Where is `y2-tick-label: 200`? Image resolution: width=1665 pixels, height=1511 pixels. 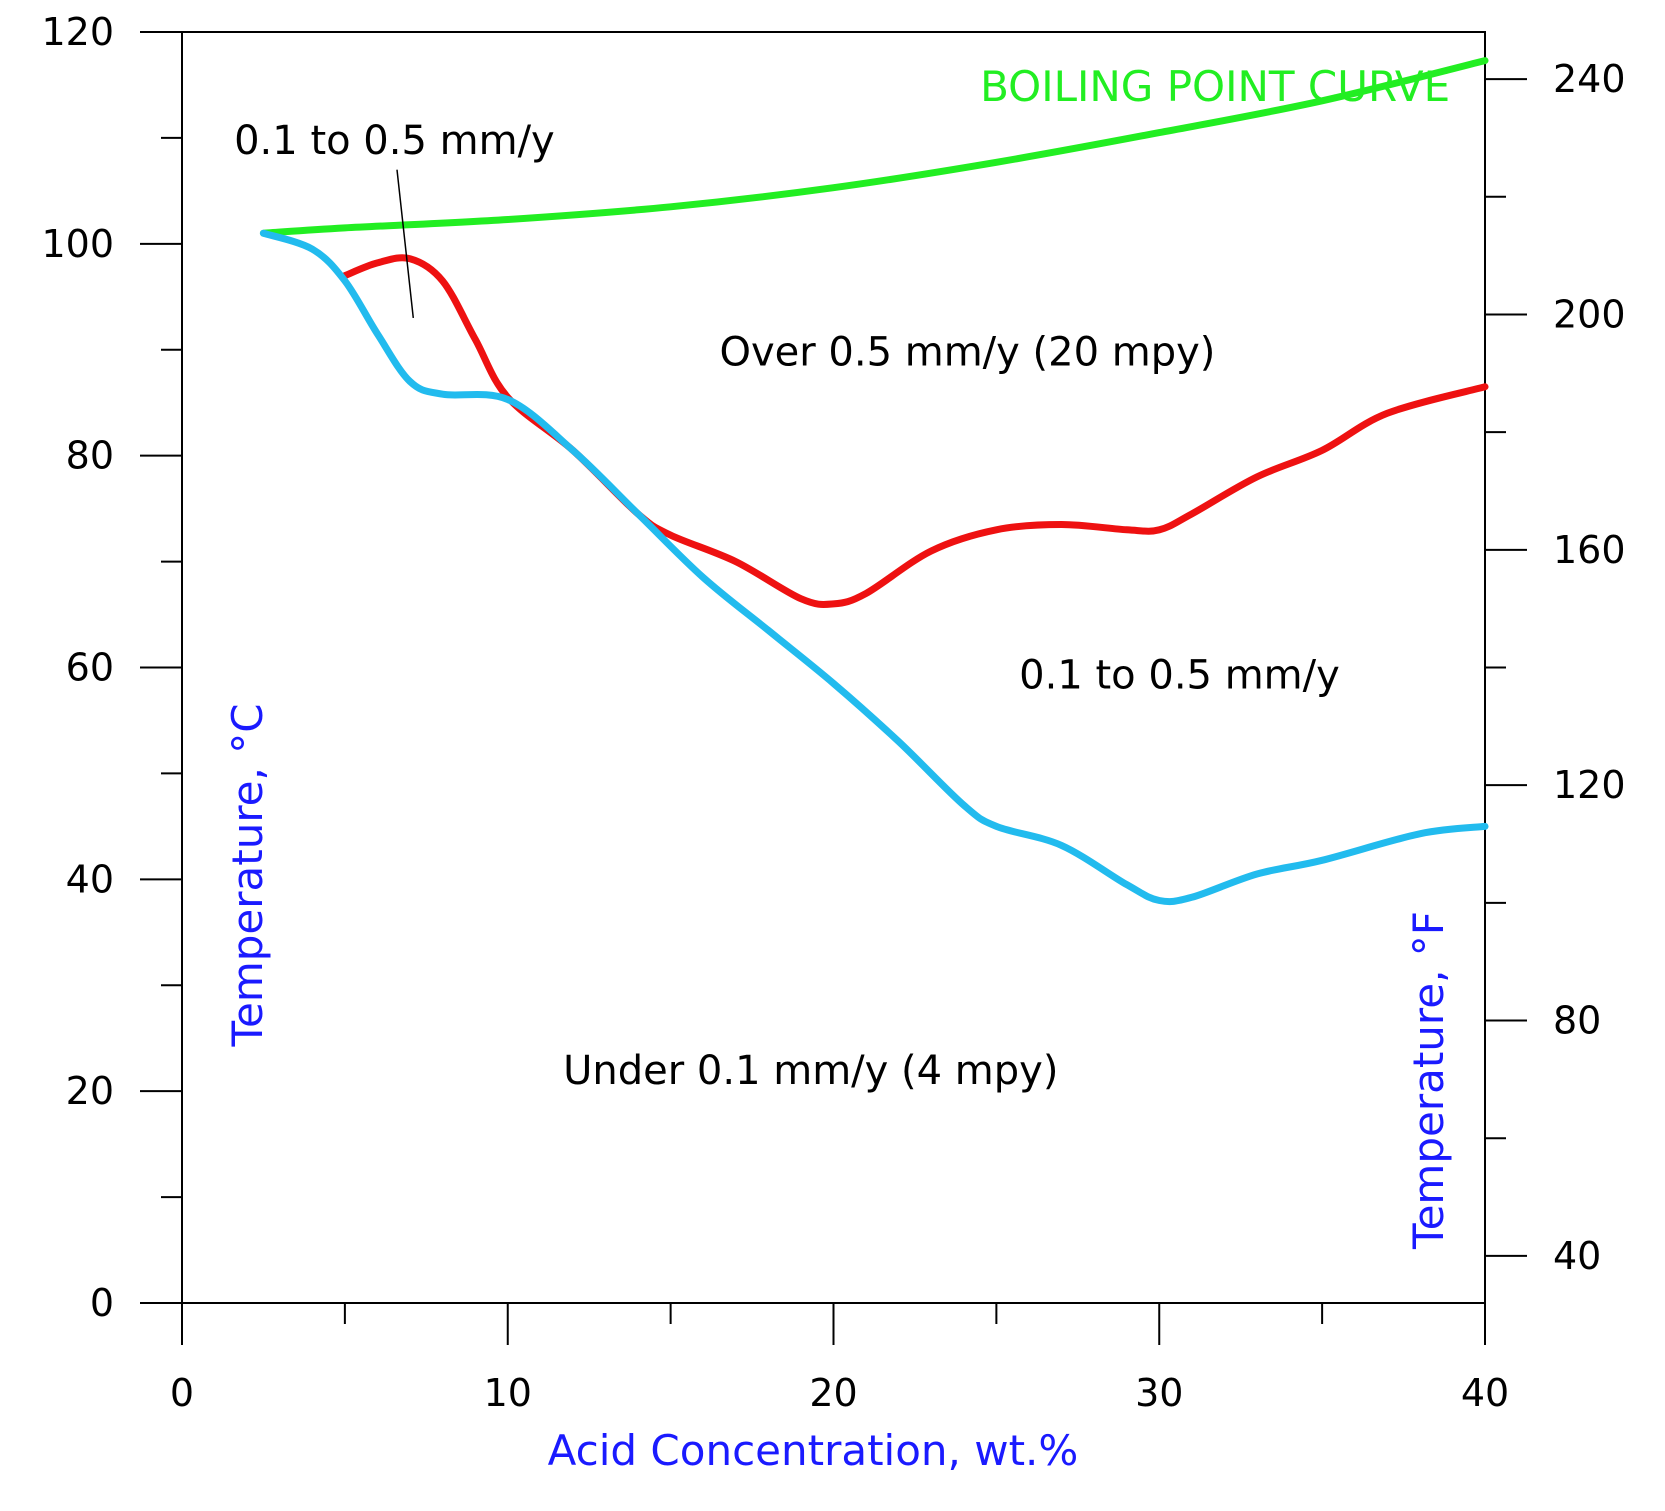 y2-tick-label: 200 is located at coordinates (1589, 314).